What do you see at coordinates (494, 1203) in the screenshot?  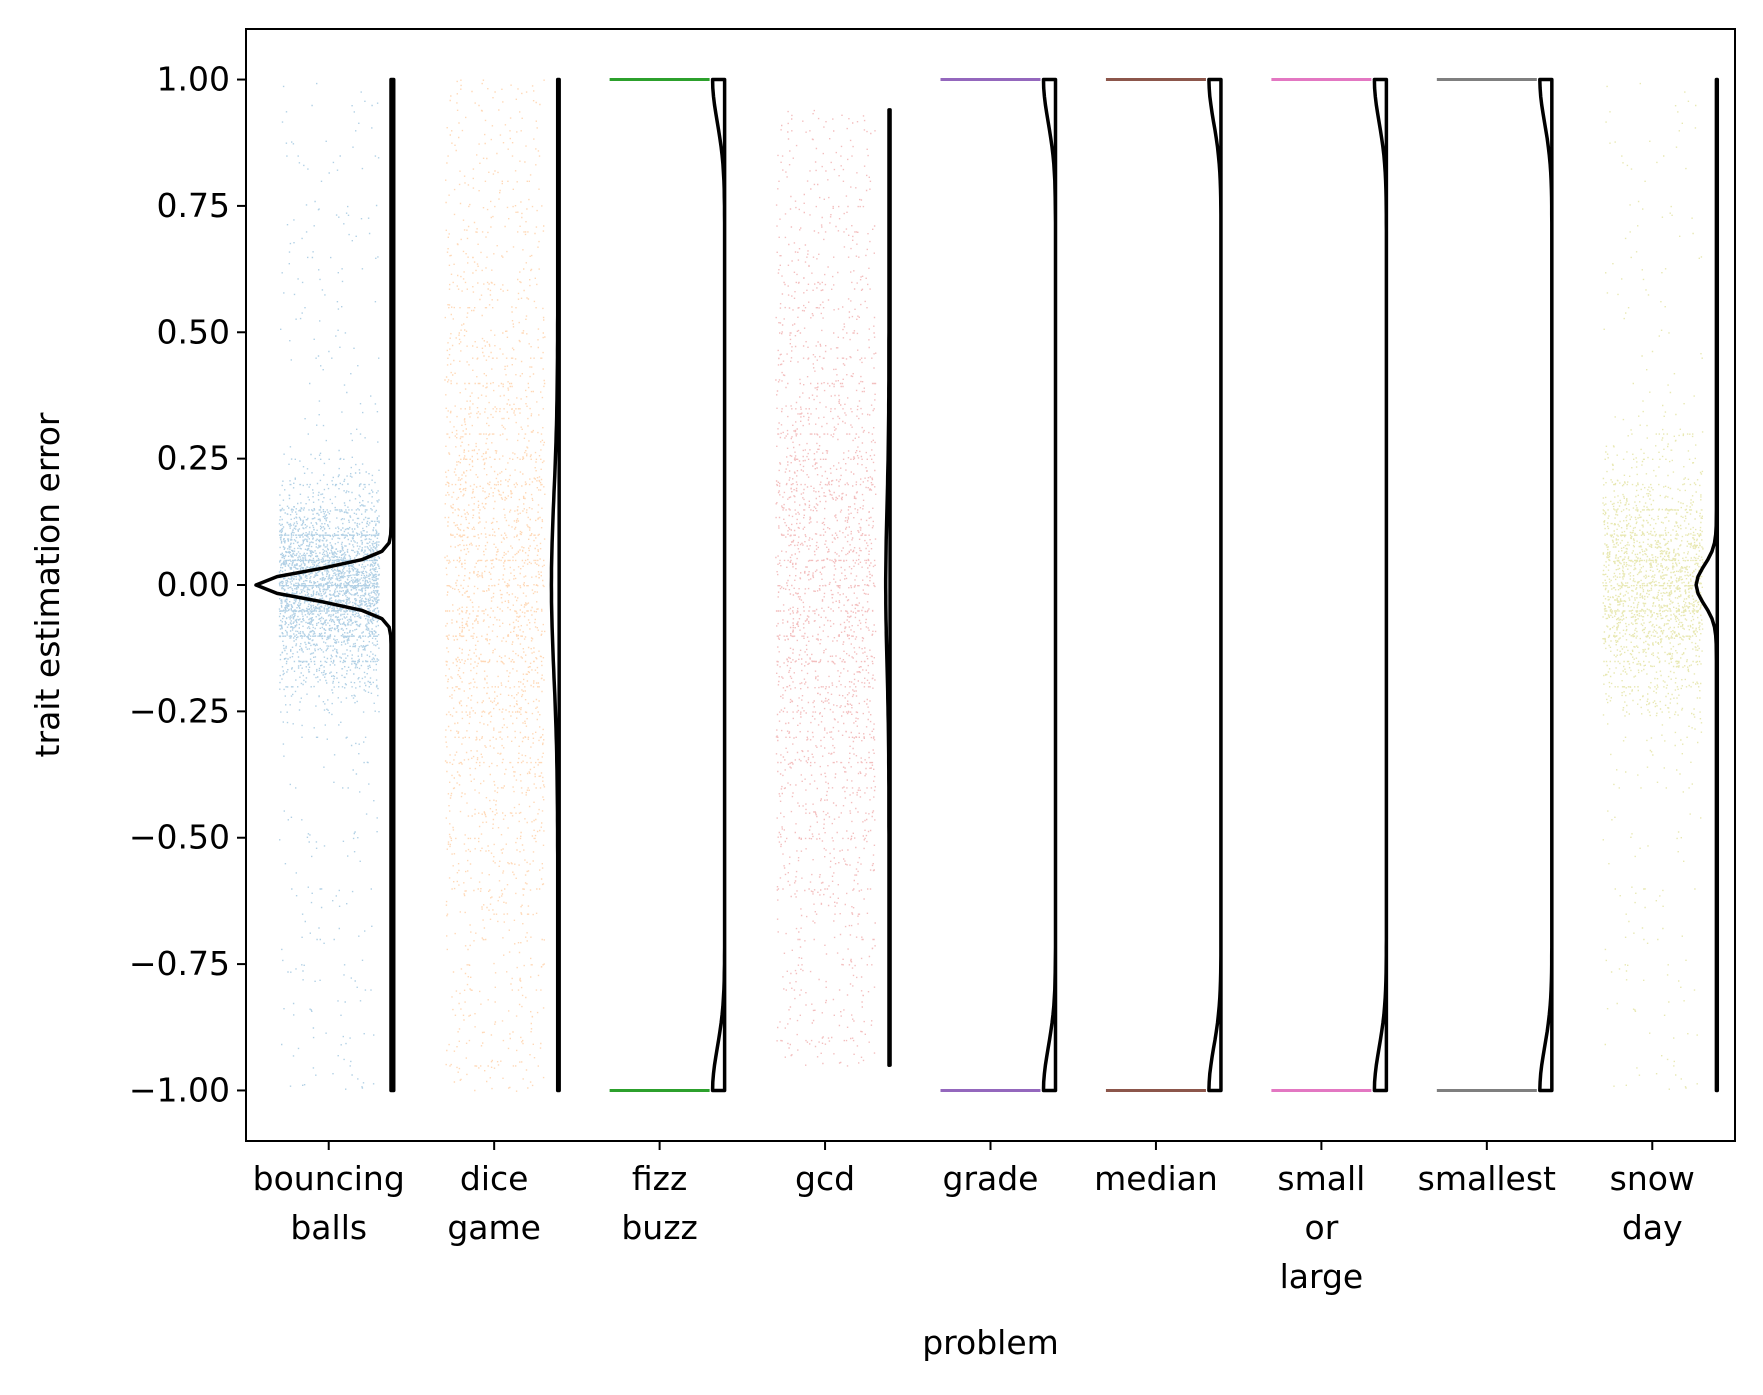 I see `x-tick-label-dice-game: dice game` at bounding box center [494, 1203].